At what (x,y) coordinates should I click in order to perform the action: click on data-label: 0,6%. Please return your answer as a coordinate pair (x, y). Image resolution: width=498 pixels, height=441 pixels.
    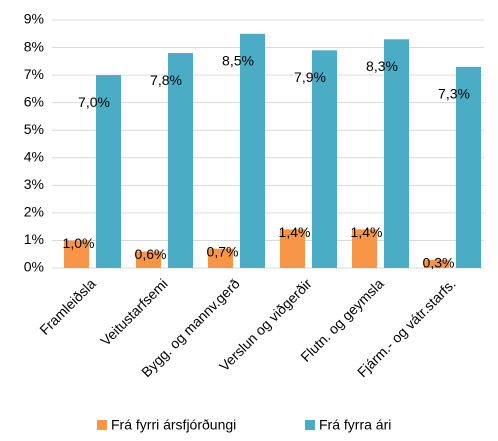
    Looking at the image, I should click on (151, 254).